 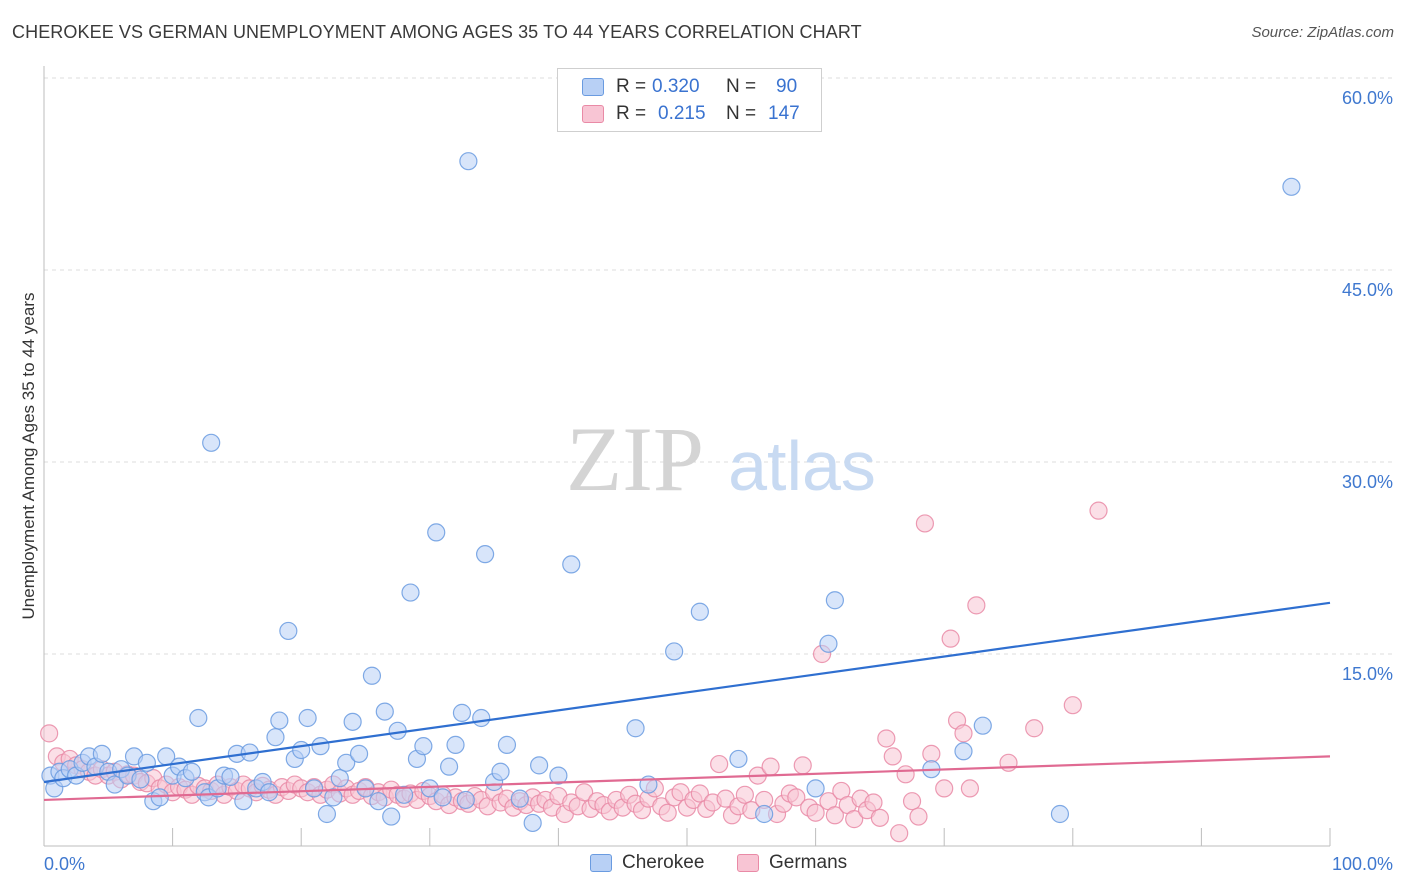 I want to click on watermark-atlas: atlas, so click(x=802, y=466).